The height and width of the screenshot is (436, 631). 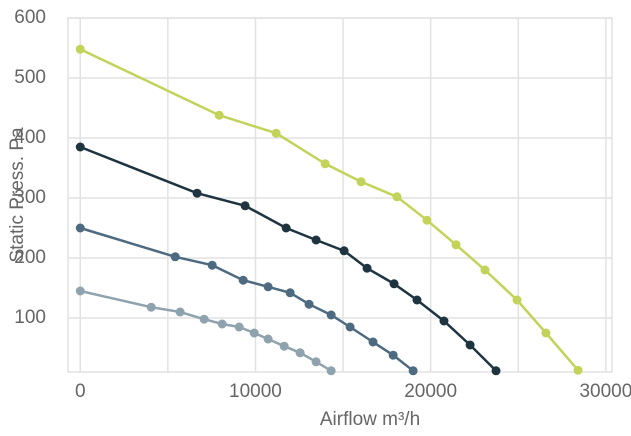 What do you see at coordinates (30, 197) in the screenshot?
I see `y-tick-label: 300` at bounding box center [30, 197].